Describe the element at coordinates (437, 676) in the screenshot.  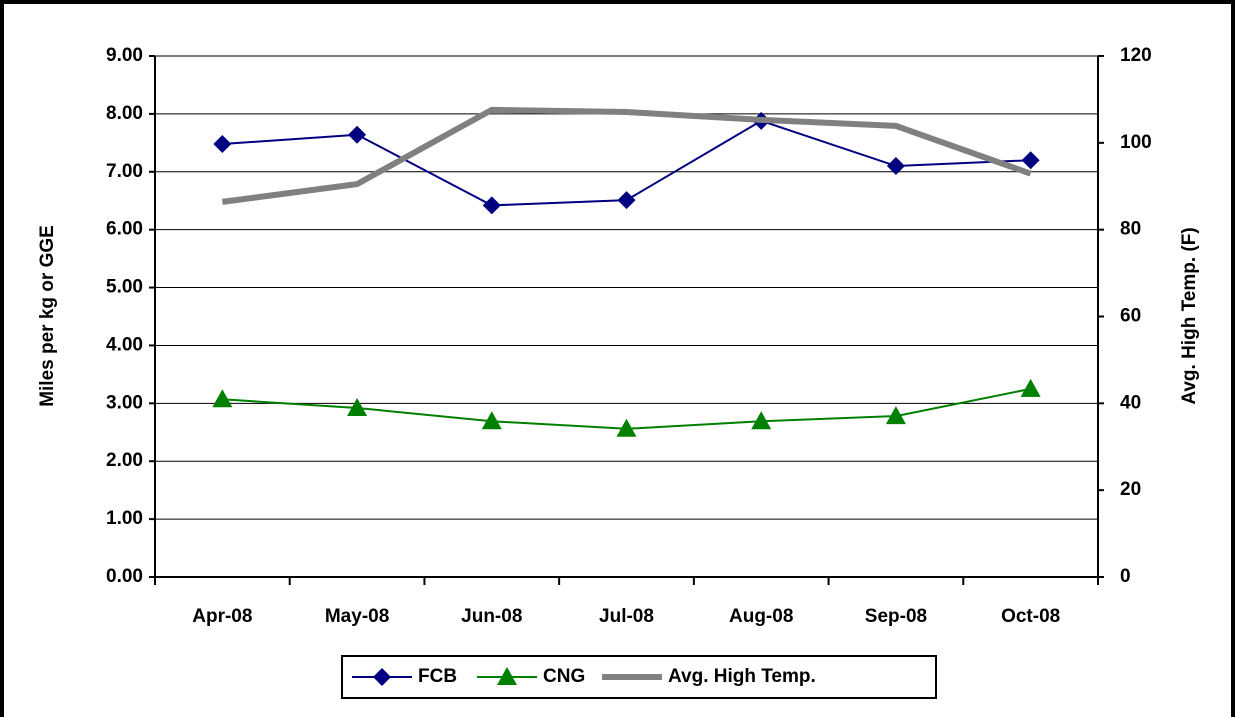
I see `legend-label: FCB` at that location.